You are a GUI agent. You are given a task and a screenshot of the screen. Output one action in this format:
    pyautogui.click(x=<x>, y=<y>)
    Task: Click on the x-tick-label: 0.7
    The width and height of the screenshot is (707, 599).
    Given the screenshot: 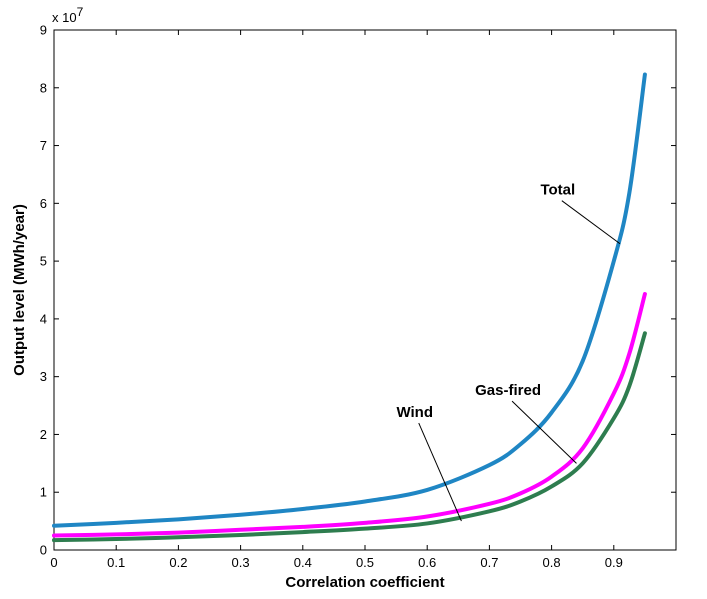 What is the action you would take?
    pyautogui.click(x=489, y=562)
    